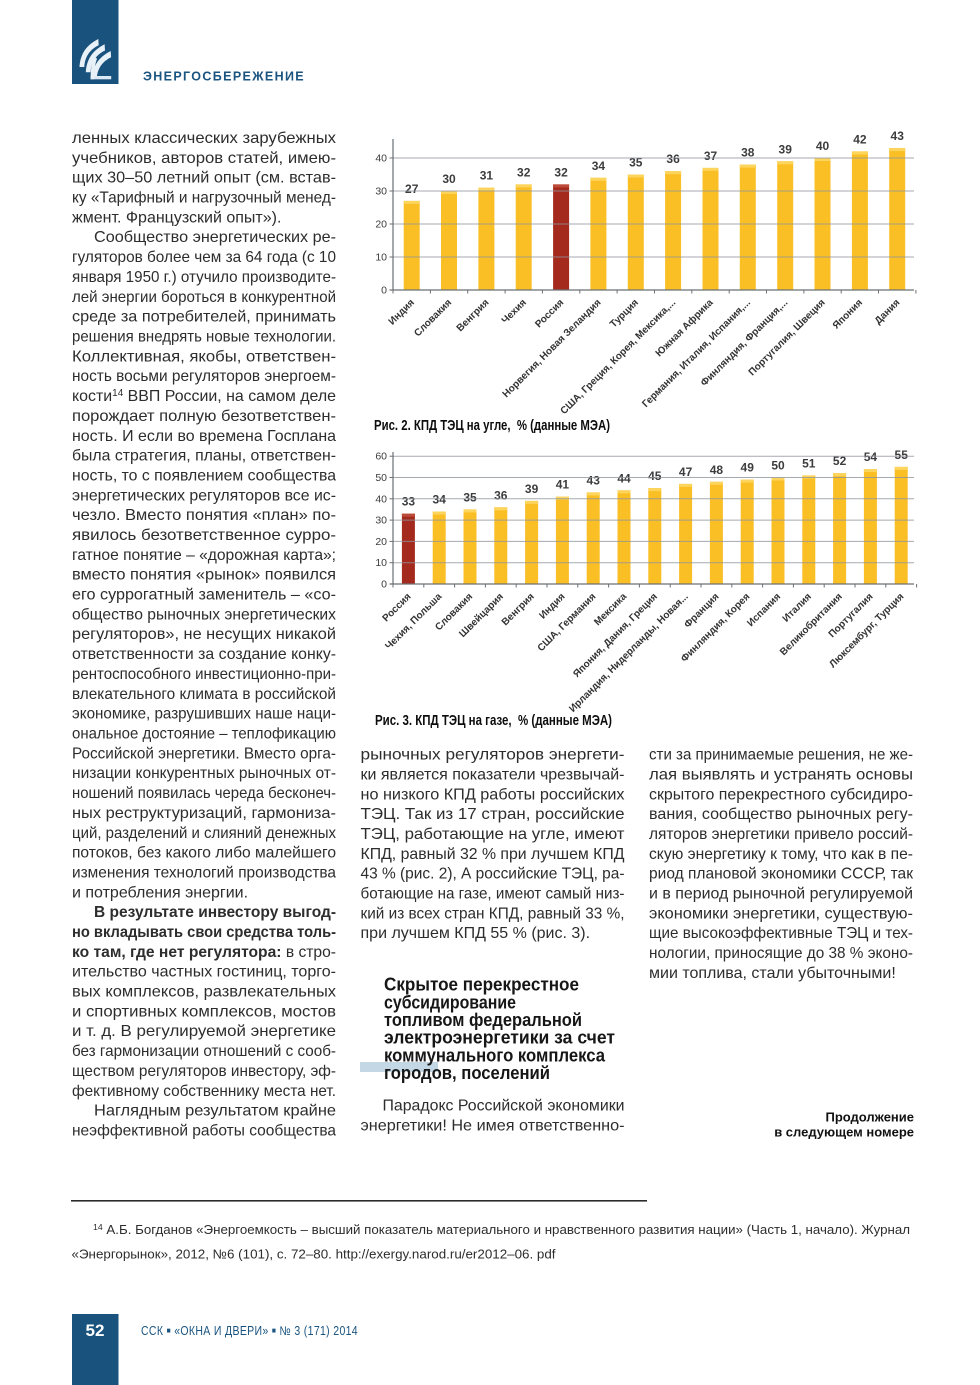 This screenshot has width=980, height=1385. What do you see at coordinates (624, 478) in the screenshot?
I see `svg-text: 44` at bounding box center [624, 478].